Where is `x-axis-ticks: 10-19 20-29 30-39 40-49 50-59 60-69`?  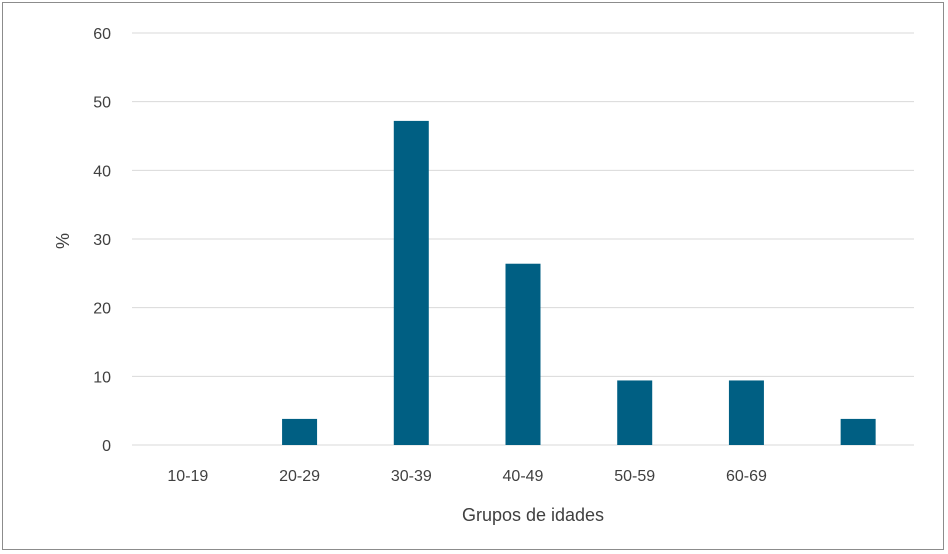
x-axis-ticks: 10-19 20-29 30-39 40-49 50-59 60-69 is located at coordinates (467, 476).